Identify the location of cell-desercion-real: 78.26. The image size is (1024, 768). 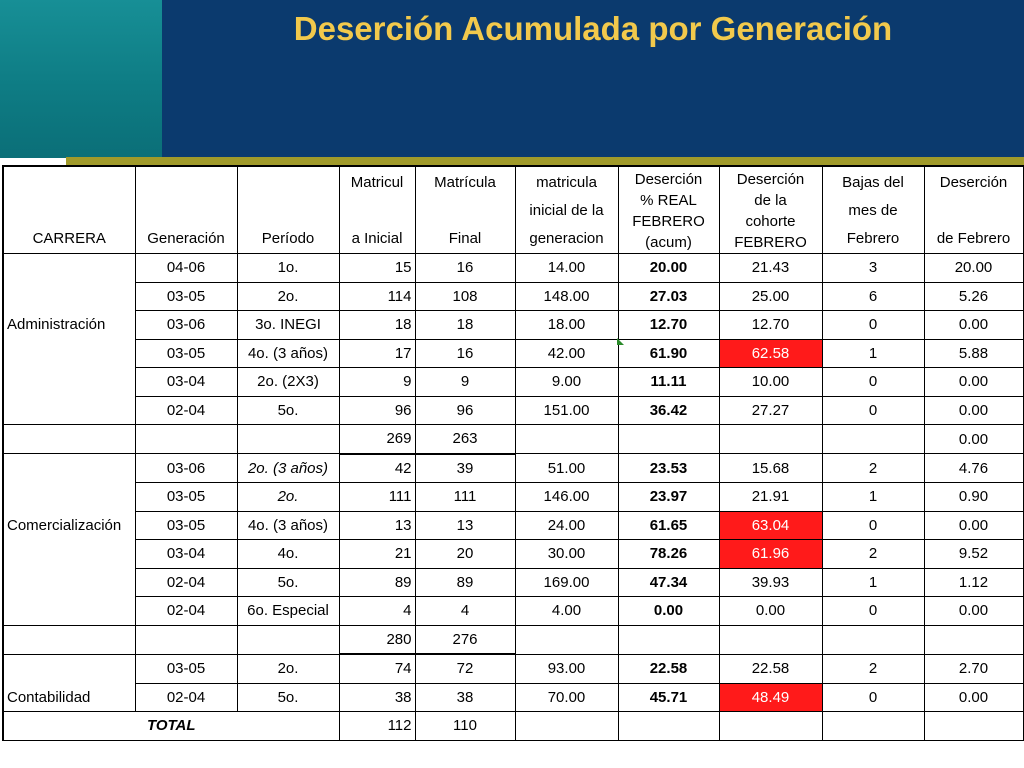
(669, 554).